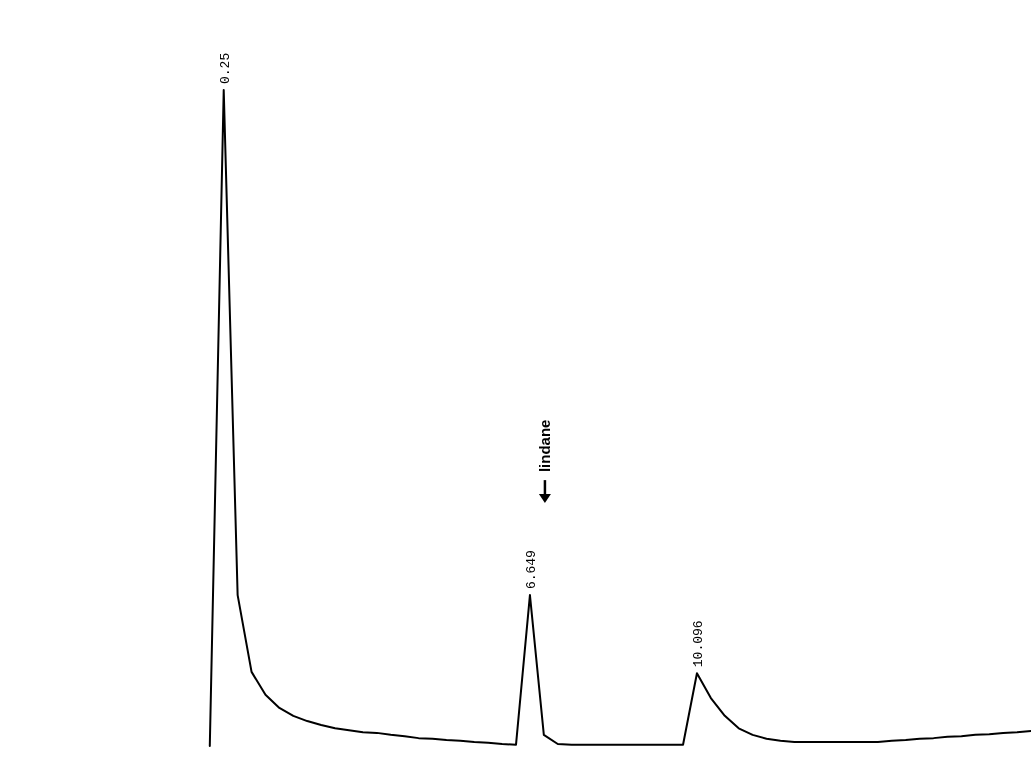 This screenshot has height=757, width=1031. Describe the element at coordinates (544, 446) in the screenshot. I see `annotation: lindane` at that location.